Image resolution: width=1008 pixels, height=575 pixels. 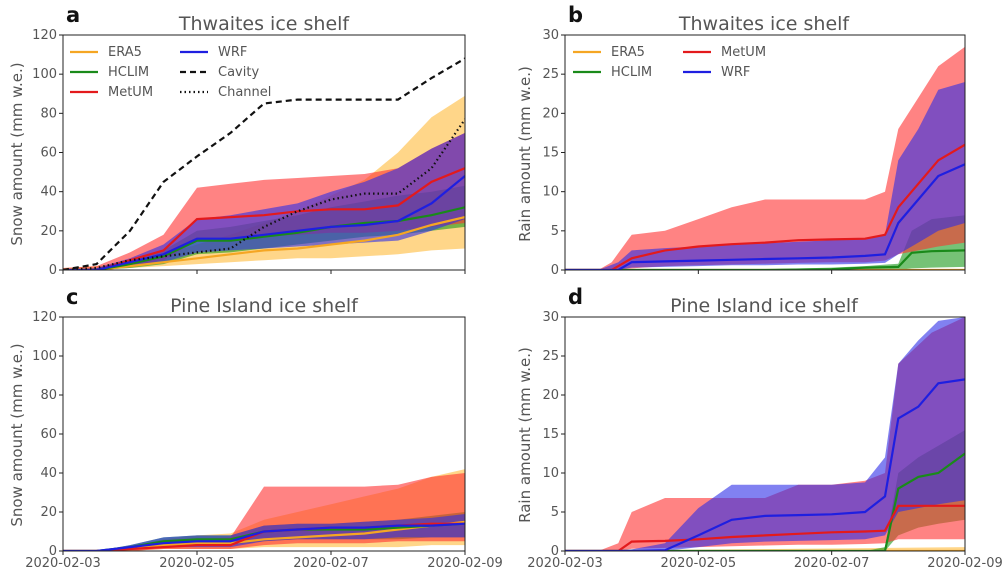 What do you see at coordinates (238, 72) in the screenshot?
I see `legend-label-cavity: Cavity` at bounding box center [238, 72].